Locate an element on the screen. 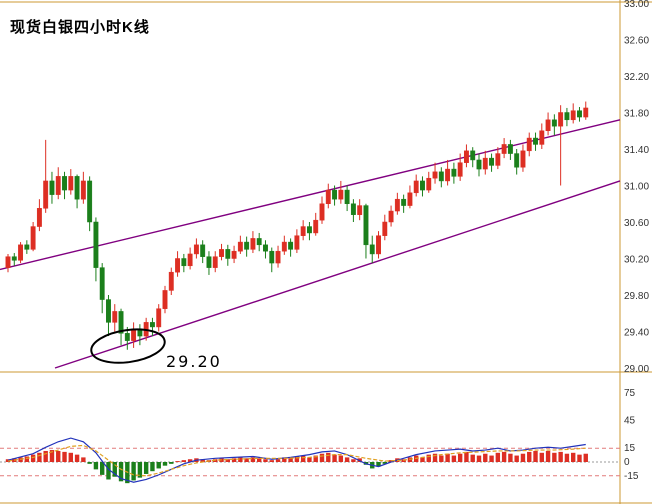  dea-line is located at coordinates (296, 460).